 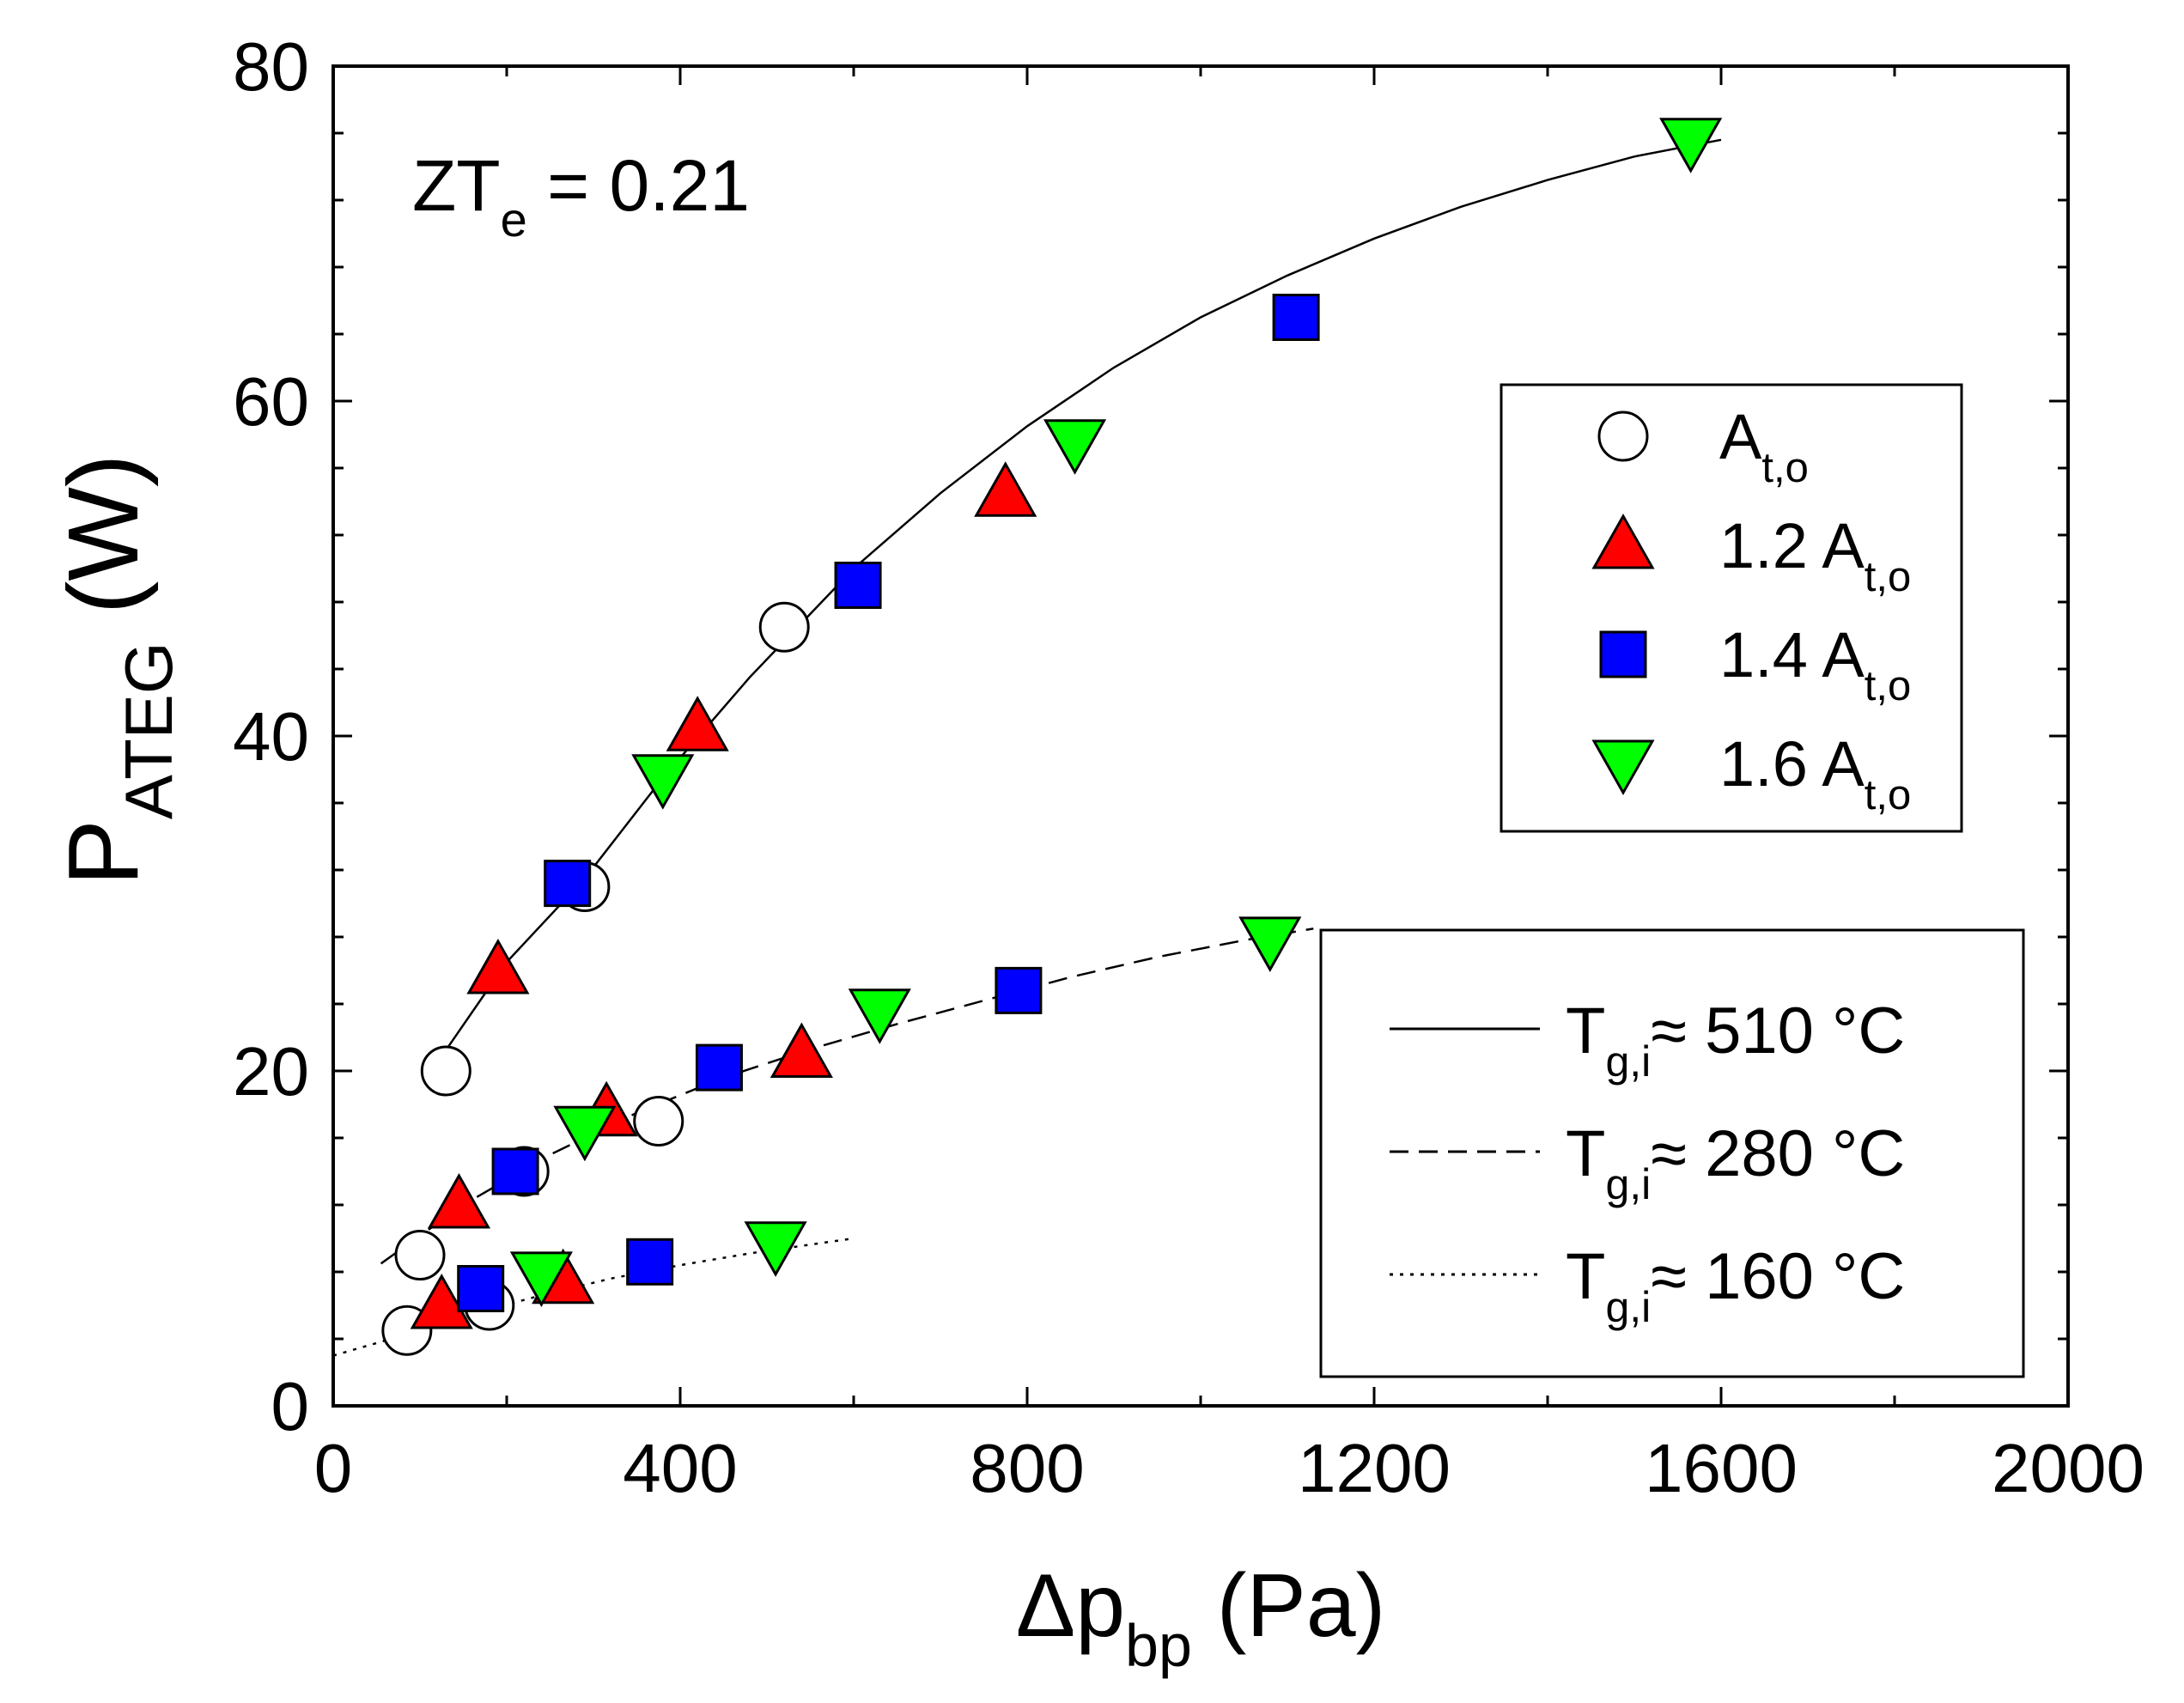 What do you see at coordinates (1735, 1285) in the screenshot?
I see `legend-fit-label-2: Tg,i≈ 160 °C` at bounding box center [1735, 1285].